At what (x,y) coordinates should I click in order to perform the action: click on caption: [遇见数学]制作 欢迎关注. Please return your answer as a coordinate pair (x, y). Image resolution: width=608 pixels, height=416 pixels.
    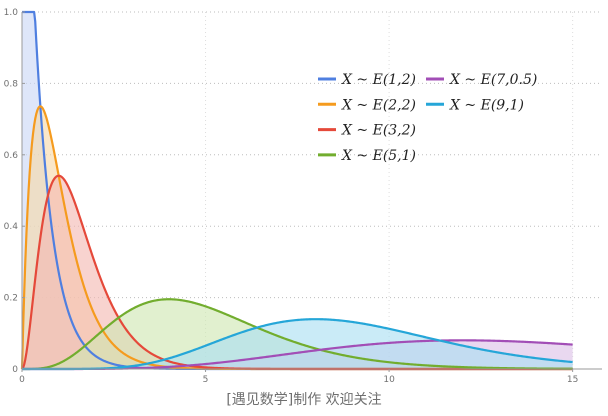
    Looking at the image, I should click on (303, 400).